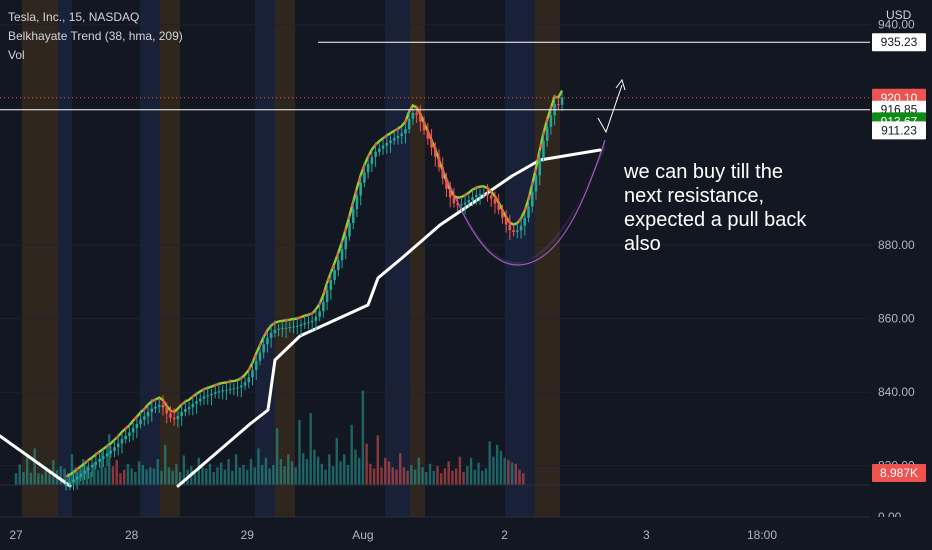 The width and height of the screenshot is (932, 550). I want to click on price-tick-label: 860.00, so click(896, 319).